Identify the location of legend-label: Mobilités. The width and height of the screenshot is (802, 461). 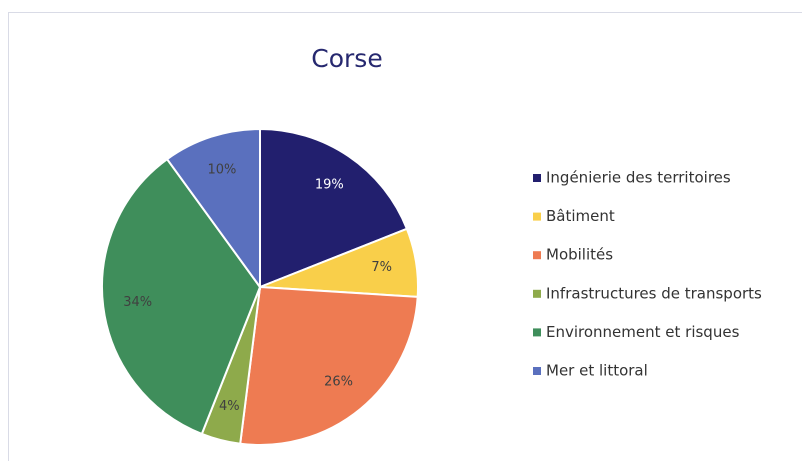
(579, 255).